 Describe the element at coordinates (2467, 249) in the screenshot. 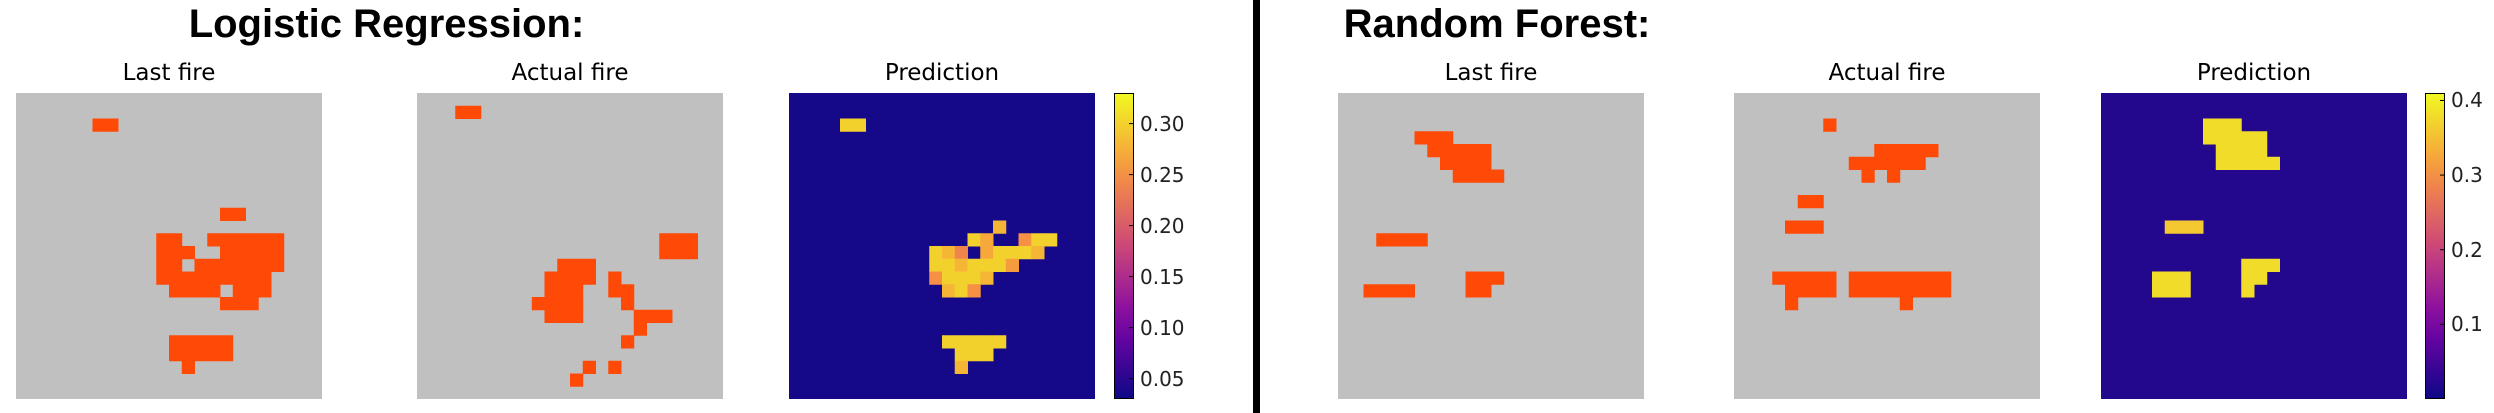

I see `colorbar-tick-label: 0.2` at that location.